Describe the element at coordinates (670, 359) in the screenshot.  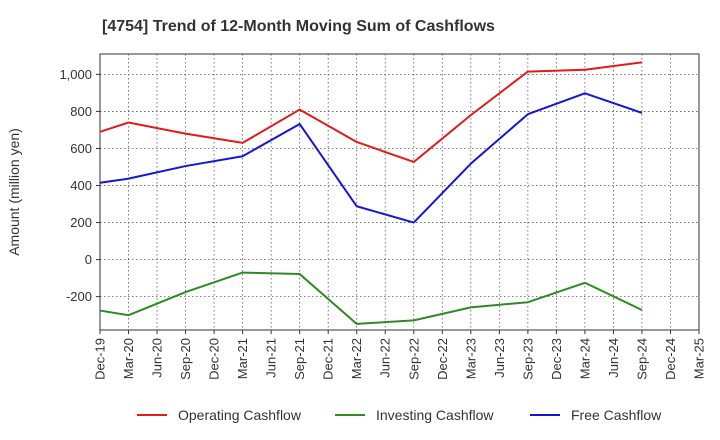
I see `x-tick-label: Dec-24` at that location.